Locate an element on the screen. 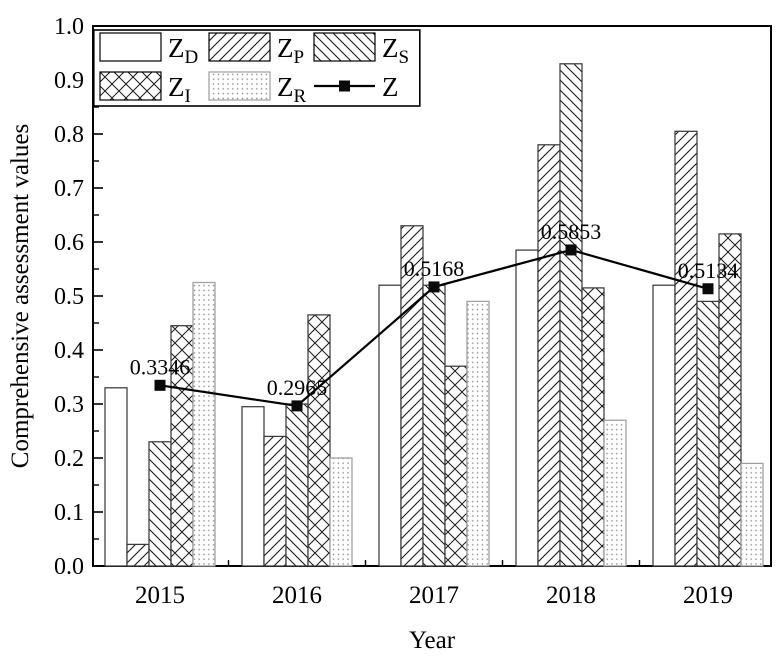 This screenshot has width=779, height=665. z-point-label: 0.5134 is located at coordinates (708, 270).